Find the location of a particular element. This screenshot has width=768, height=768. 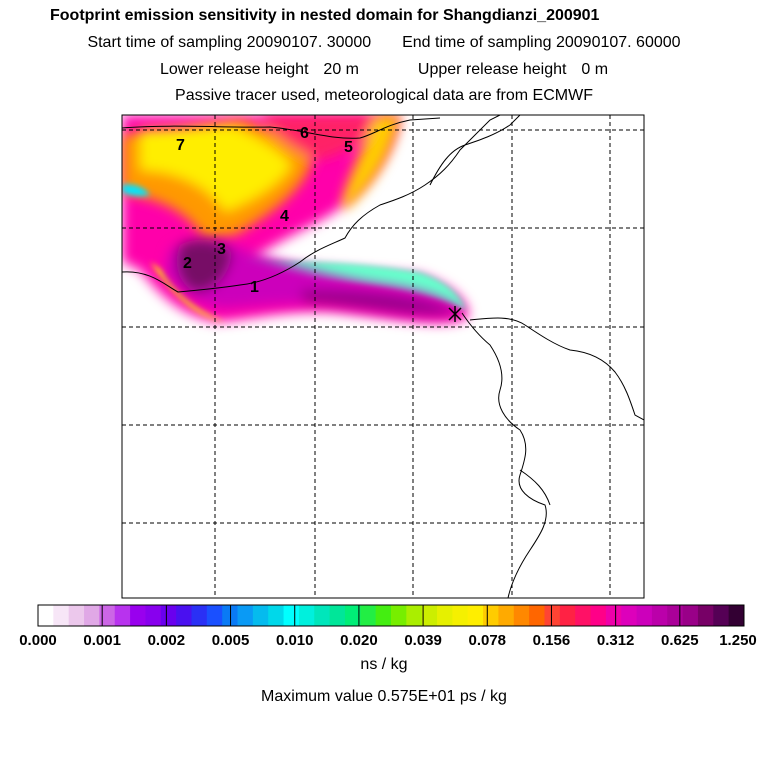

plume-label-3: 3 is located at coordinates (221, 249).